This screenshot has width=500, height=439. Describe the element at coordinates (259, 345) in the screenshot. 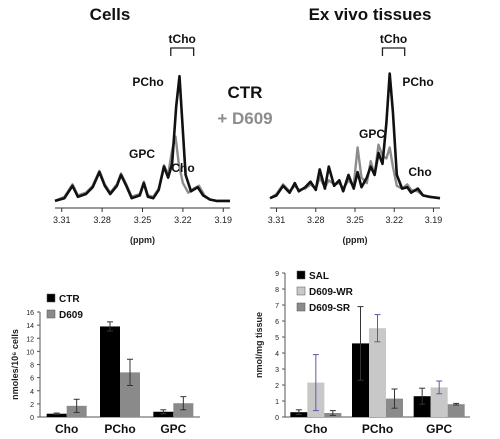

I see `y-axis-label: nmol/mg tissue` at that location.